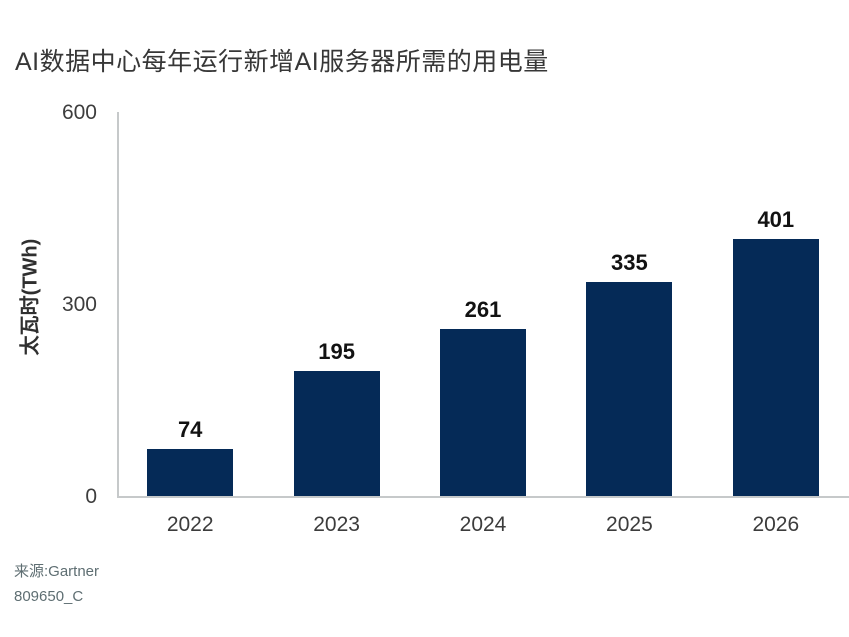  I want to click on x-tick-label: 2024, so click(483, 524).